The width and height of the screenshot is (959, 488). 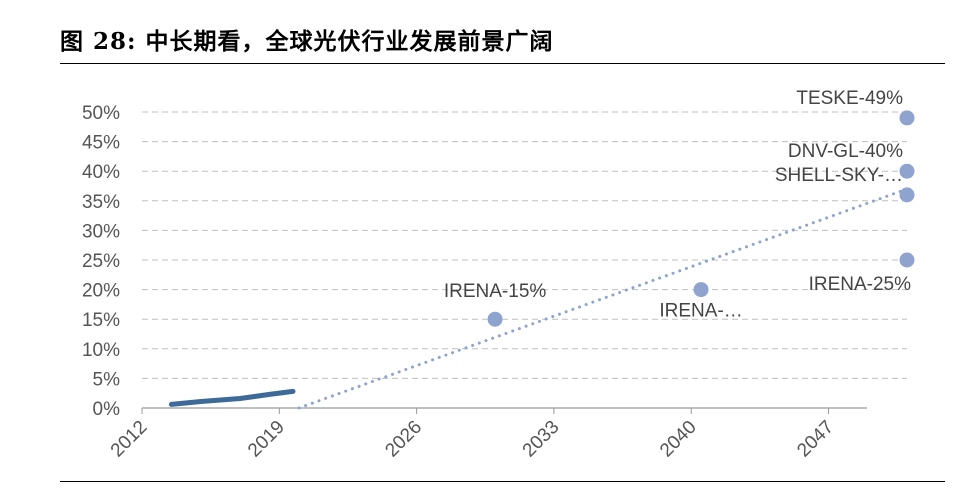 I want to click on y-tick-label: 5%, so click(x=107, y=379).